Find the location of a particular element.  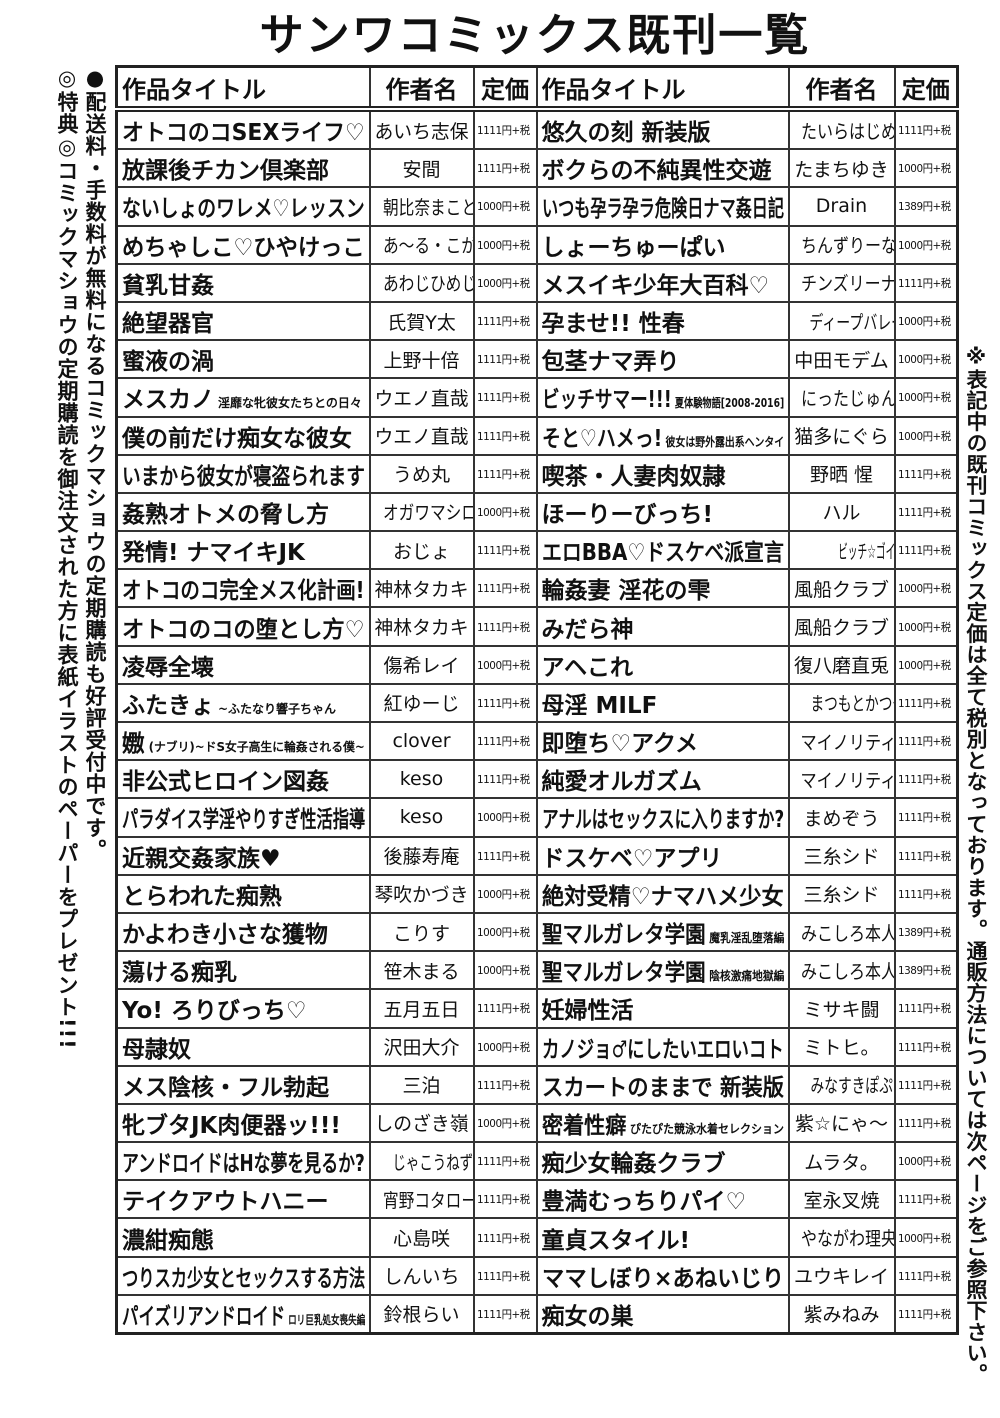

book-author-value: 神林タカキ is located at coordinates (421, 589).